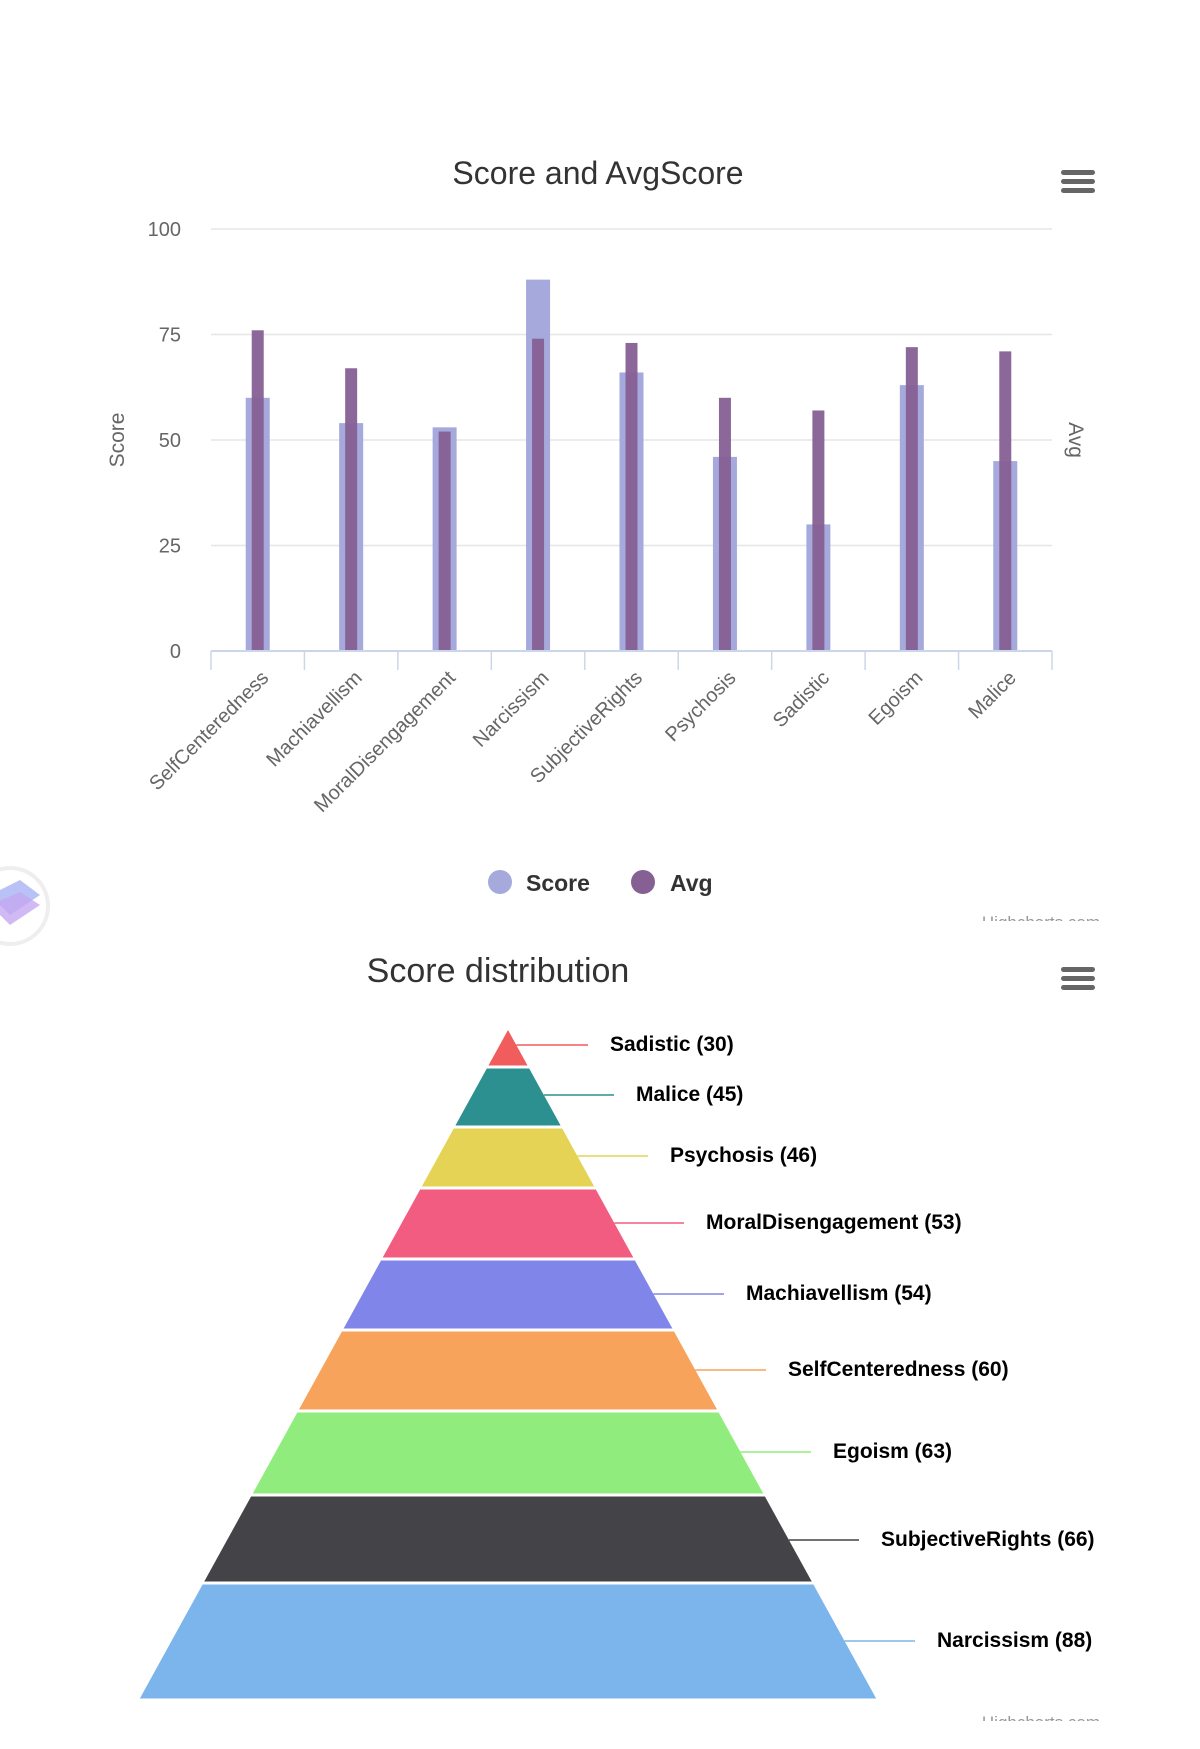  What do you see at coordinates (25, 906) in the screenshot?
I see `floating-assistant-button` at bounding box center [25, 906].